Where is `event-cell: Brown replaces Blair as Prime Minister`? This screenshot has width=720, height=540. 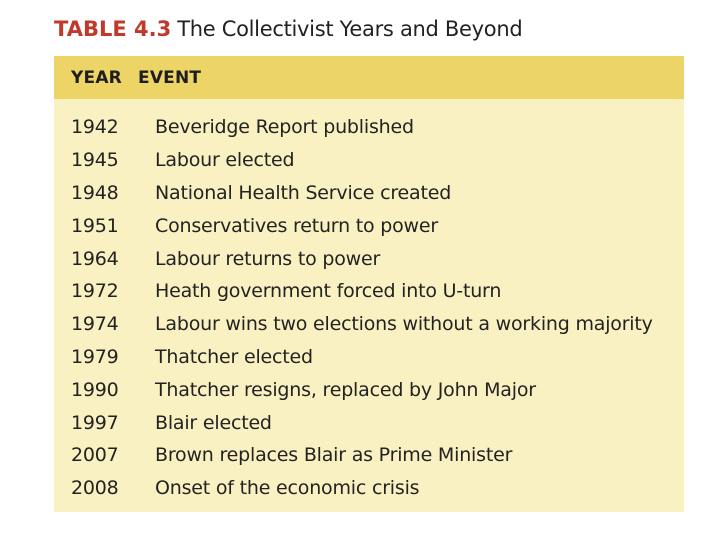 event-cell: Brown replaces Blair as Prime Minister is located at coordinates (334, 455).